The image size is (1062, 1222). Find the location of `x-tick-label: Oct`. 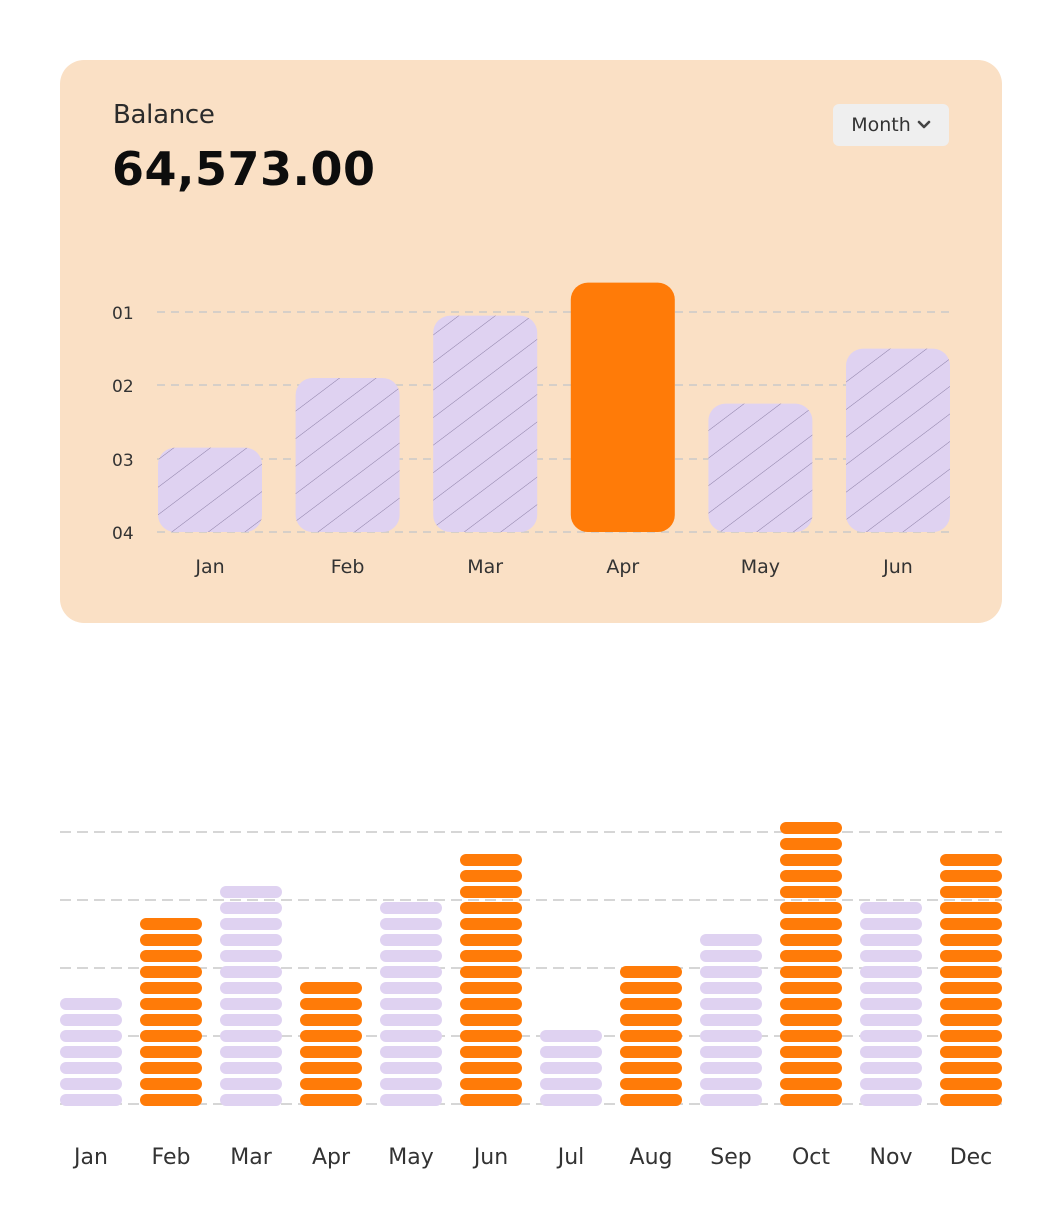

x-tick-label: Oct is located at coordinates (811, 1157).